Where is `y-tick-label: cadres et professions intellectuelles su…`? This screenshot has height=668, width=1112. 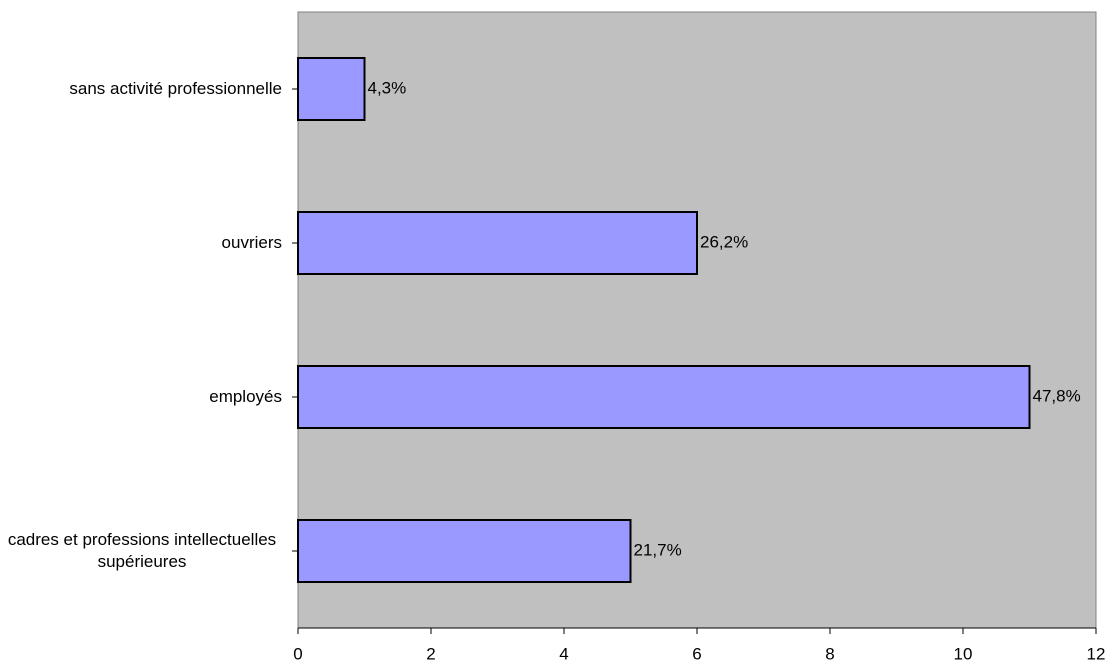 y-tick-label: cadres et professions intellectuelles su… is located at coordinates (142, 550).